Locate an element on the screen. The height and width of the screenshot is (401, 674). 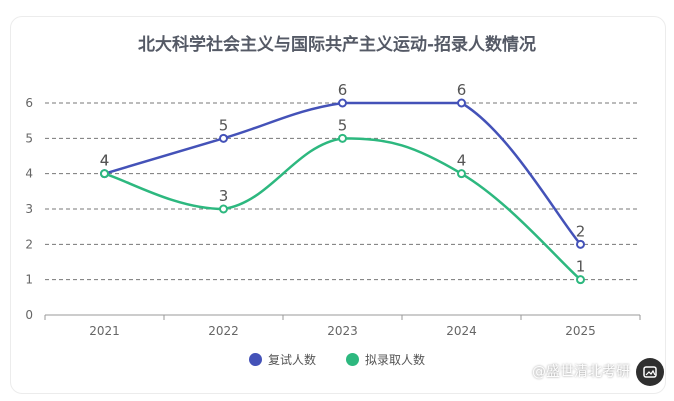
y-tick-label-2: 2 is located at coordinates (29, 244).